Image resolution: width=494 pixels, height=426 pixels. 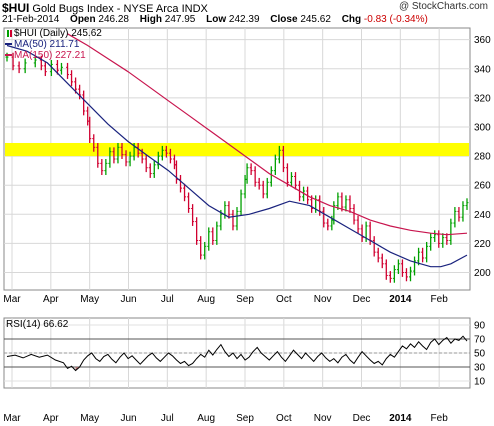 What do you see at coordinates (16, 8) in the screenshot?
I see `symbol: $HUI` at bounding box center [16, 8].